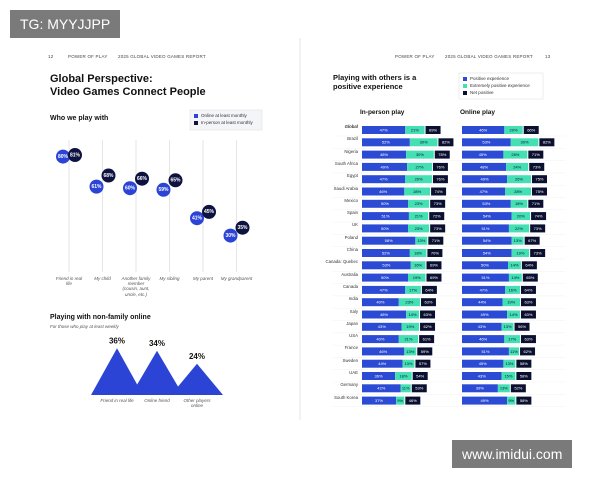 The height and width of the screenshot is (480, 600). What do you see at coordinates (197, 403) in the screenshot?
I see `category-label: Other players online` at bounding box center [197, 403].